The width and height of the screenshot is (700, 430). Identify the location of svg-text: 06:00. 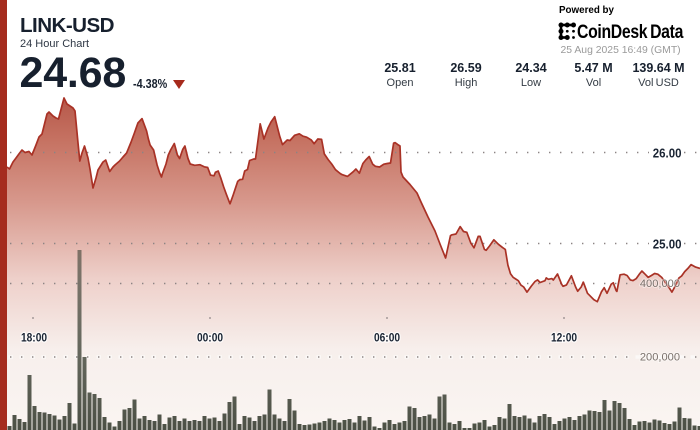
(387, 338).